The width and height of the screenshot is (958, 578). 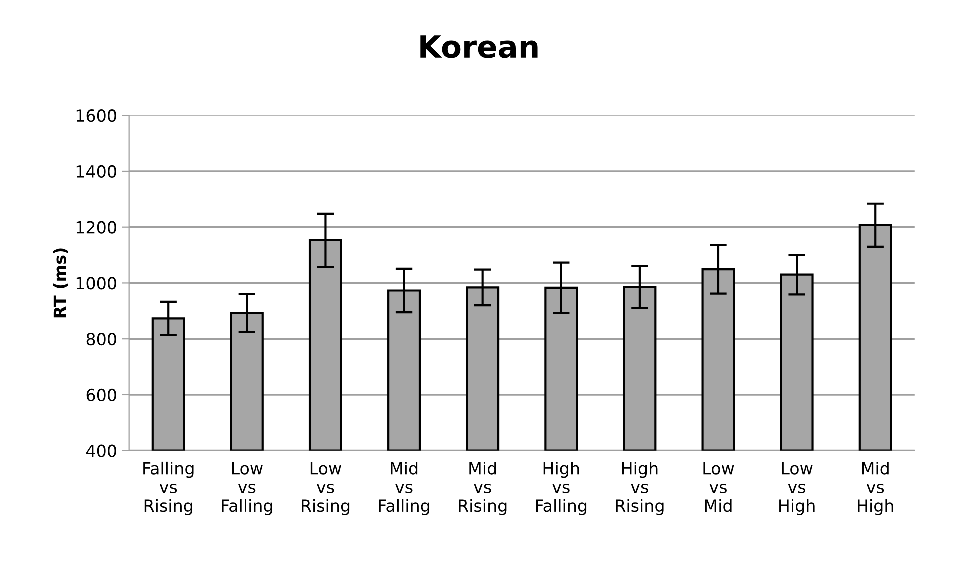 I want to click on y-tick-label: 1200, so click(x=96, y=227).